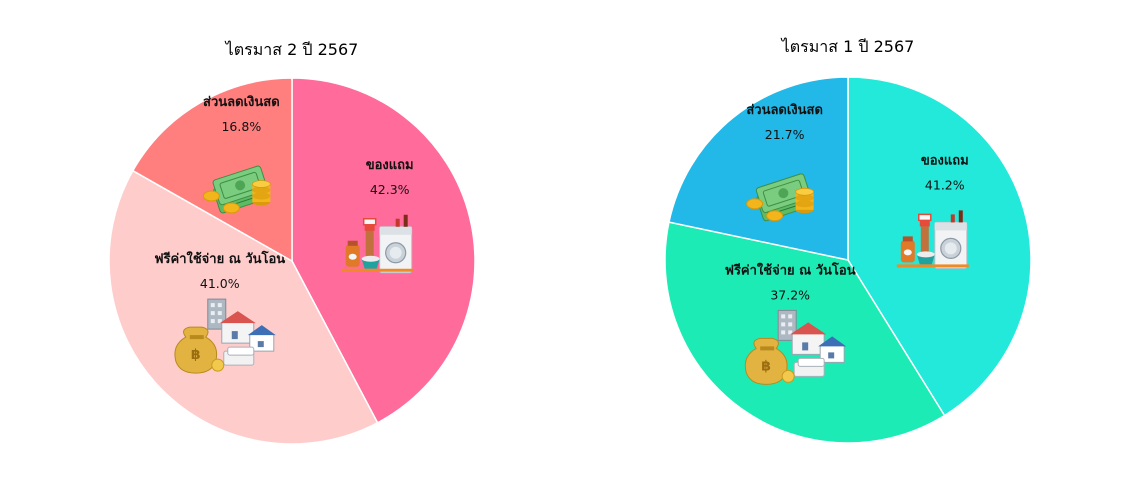 The width and height of the screenshot is (1141, 484). What do you see at coordinates (291, 49) in the screenshot?
I see `chart-title: ไตรมาส 2 ปี 2567` at bounding box center [291, 49].